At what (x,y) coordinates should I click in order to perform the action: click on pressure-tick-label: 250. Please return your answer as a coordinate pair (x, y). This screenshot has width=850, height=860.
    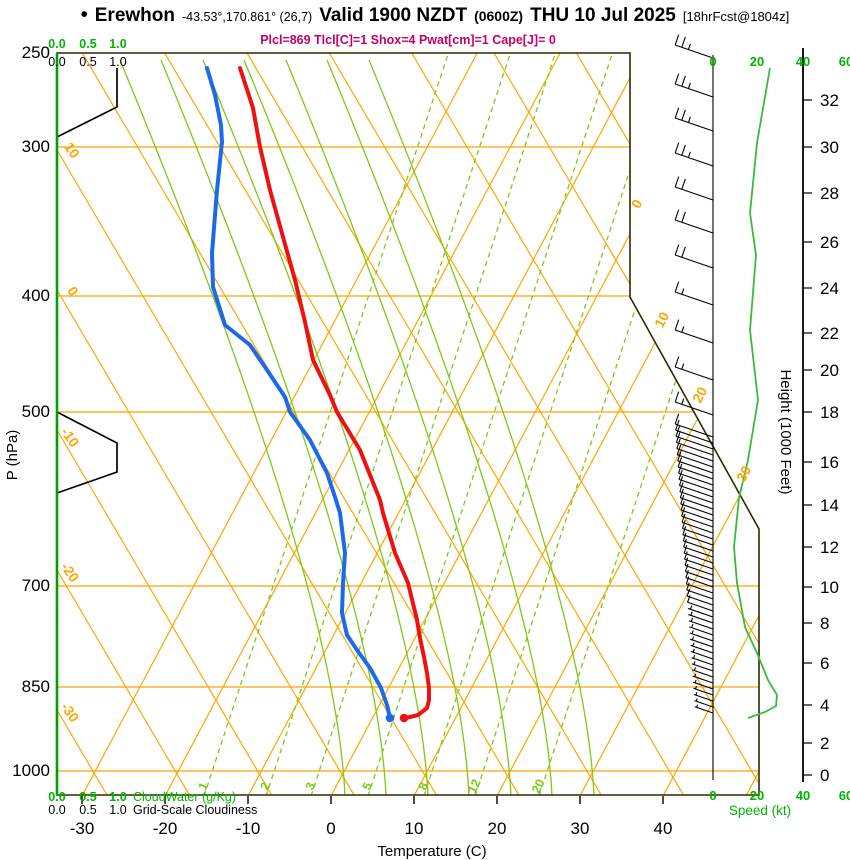
    Looking at the image, I should click on (36, 52).